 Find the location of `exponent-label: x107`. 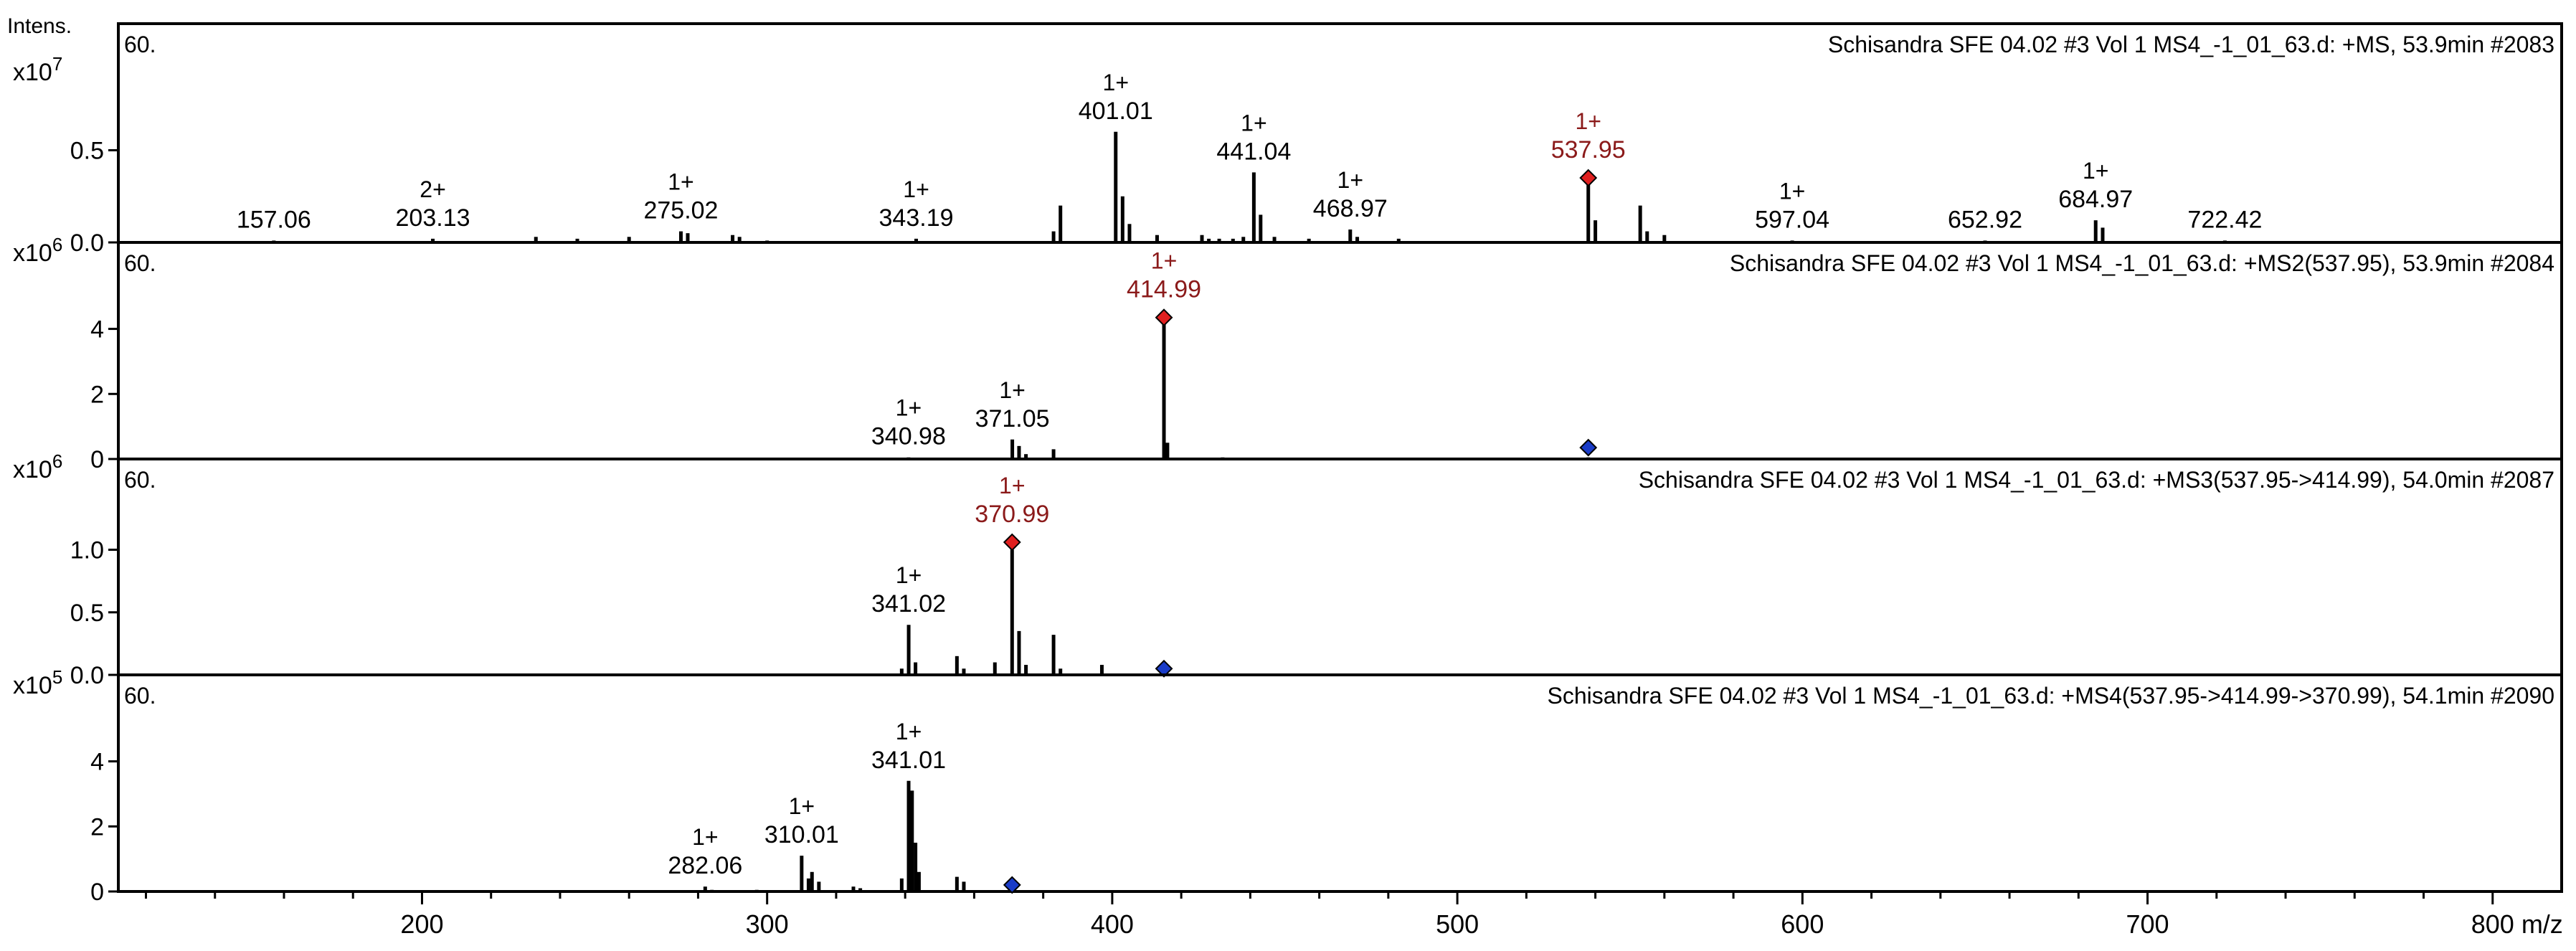

exponent-label: x107 is located at coordinates (37, 69).